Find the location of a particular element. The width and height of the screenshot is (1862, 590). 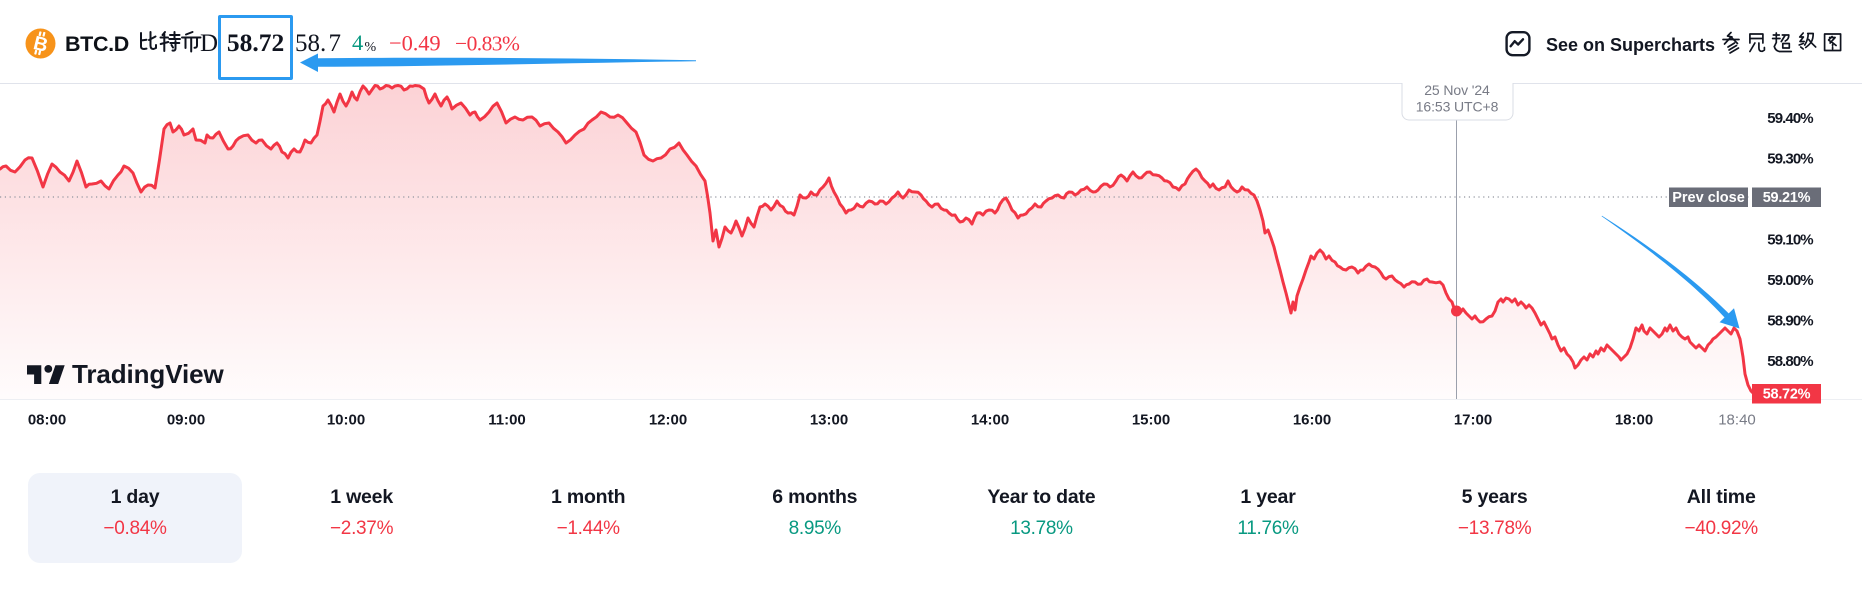

svg-text: 7 is located at coordinates (335, 43).